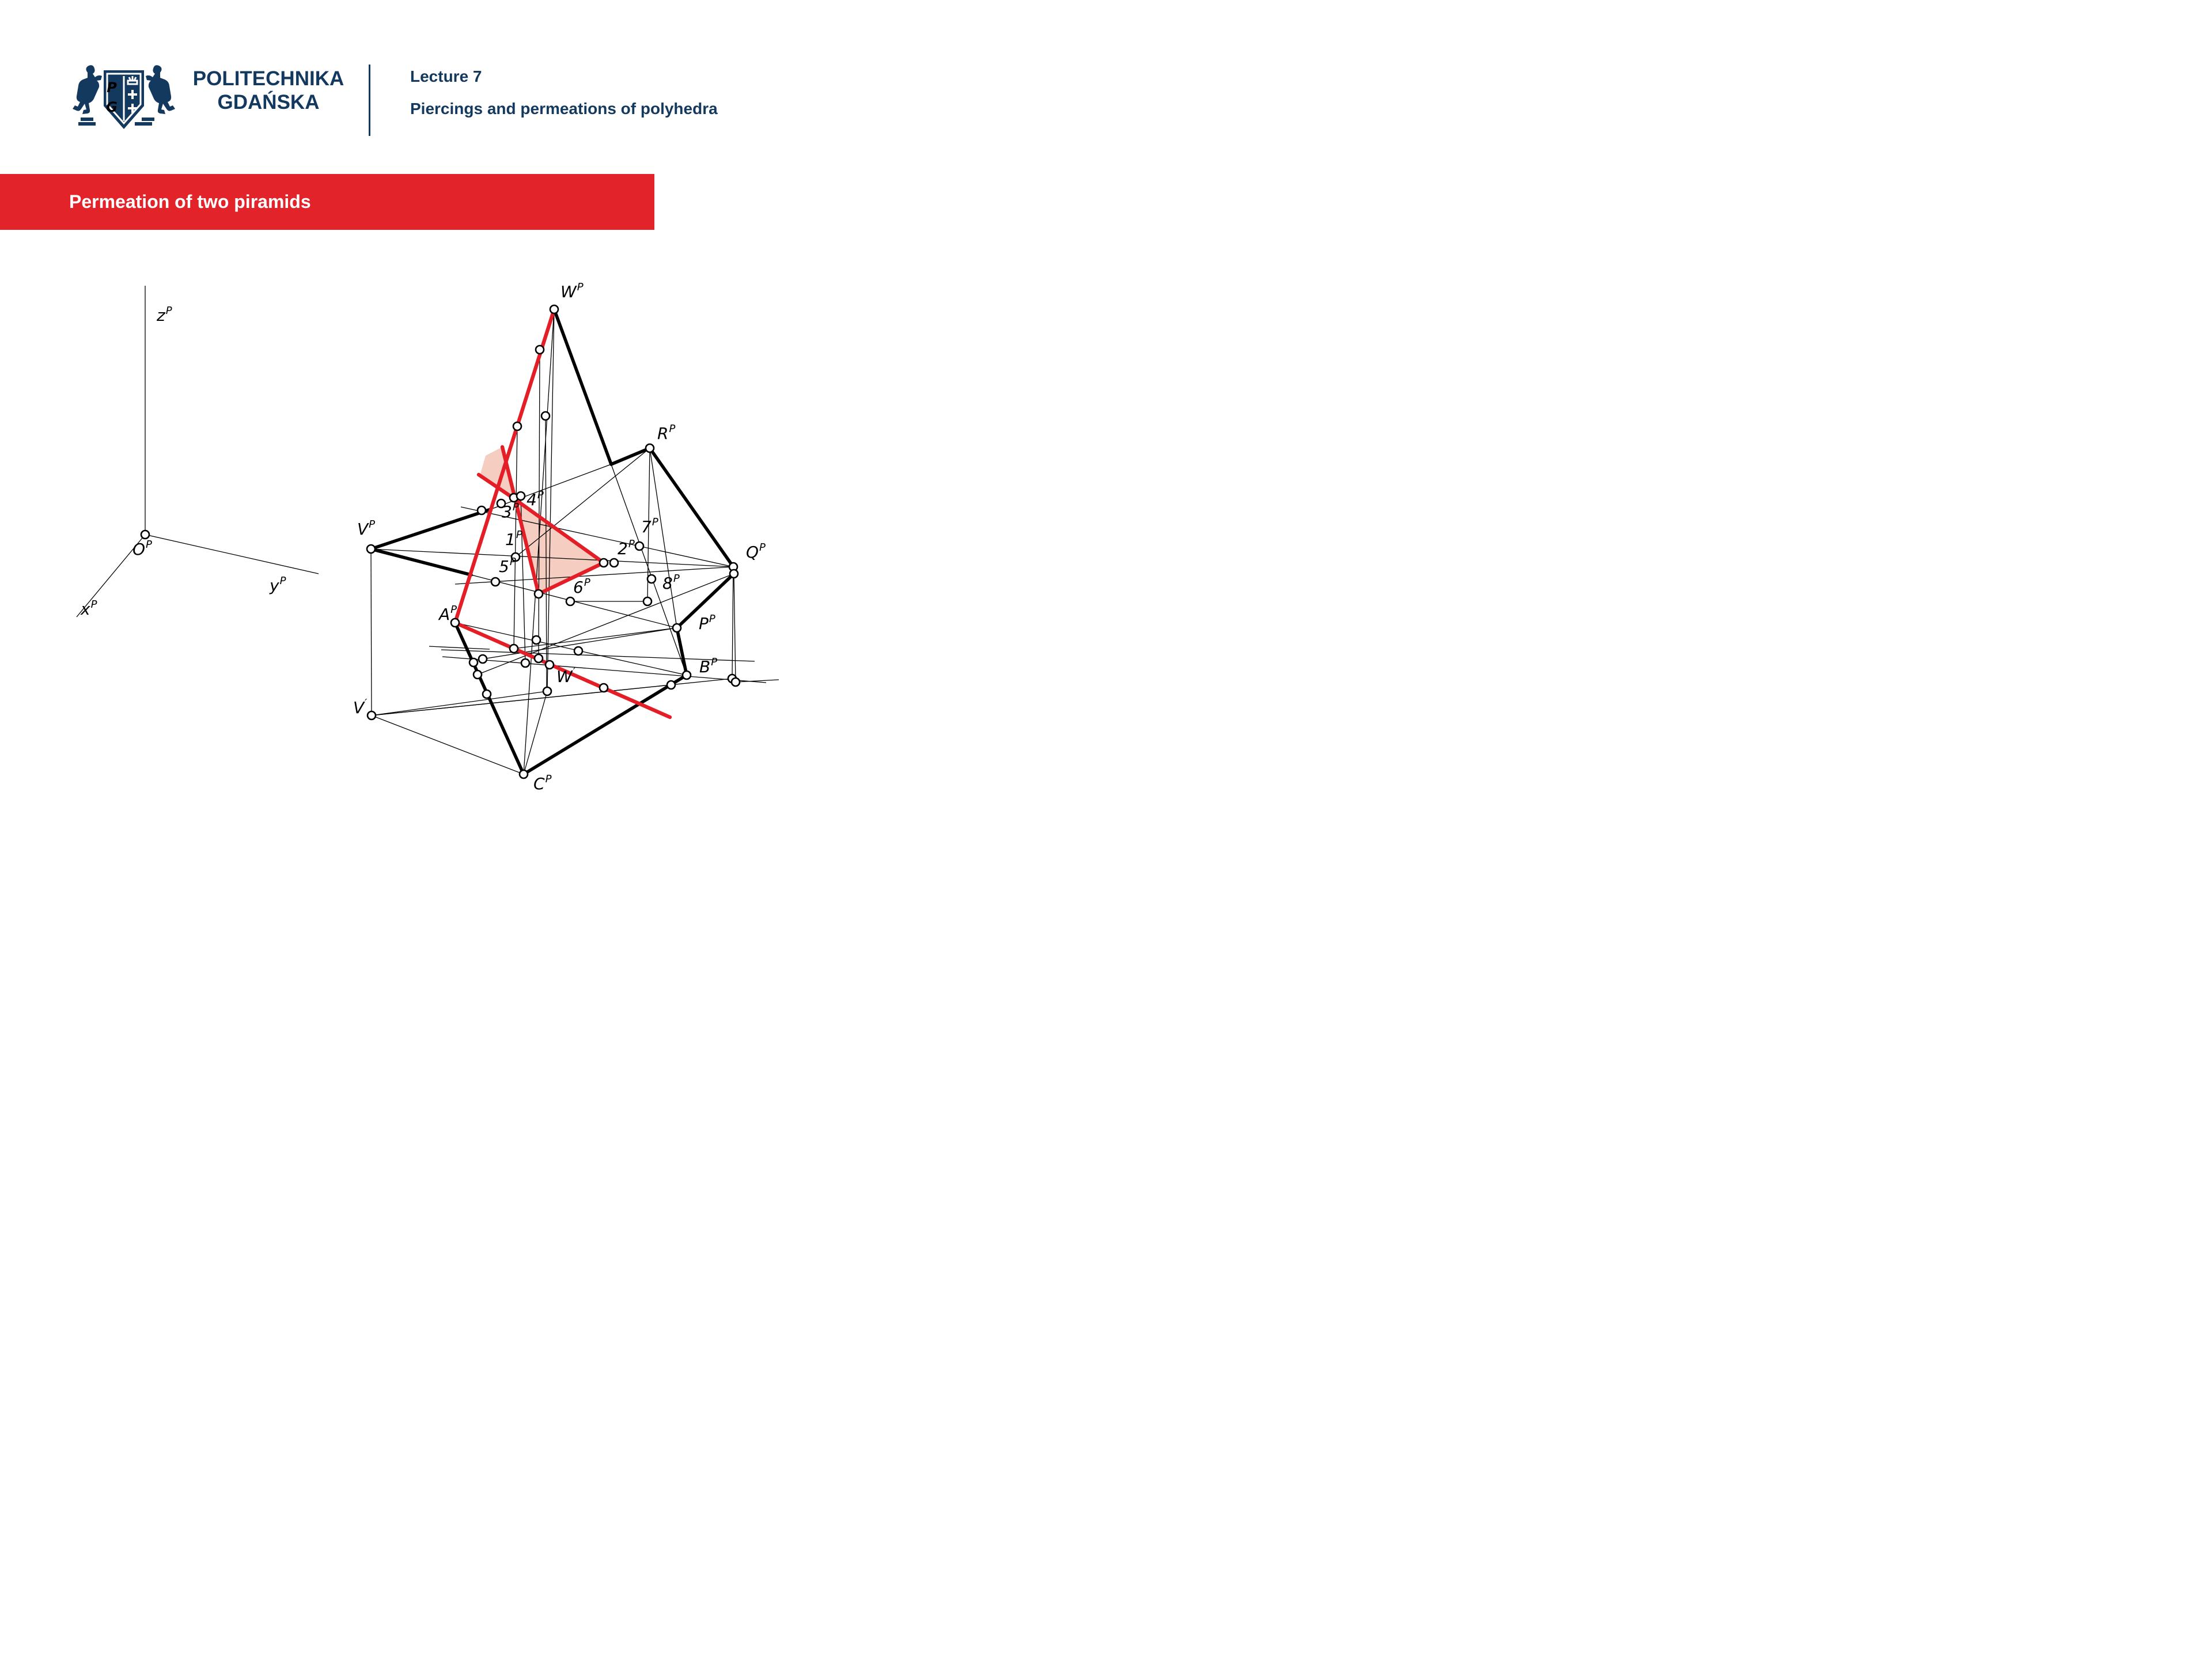 The width and height of the screenshot is (2212, 1659). Describe the element at coordinates (360, 707) in the screenshot. I see `label-V-prime: V′` at that location.